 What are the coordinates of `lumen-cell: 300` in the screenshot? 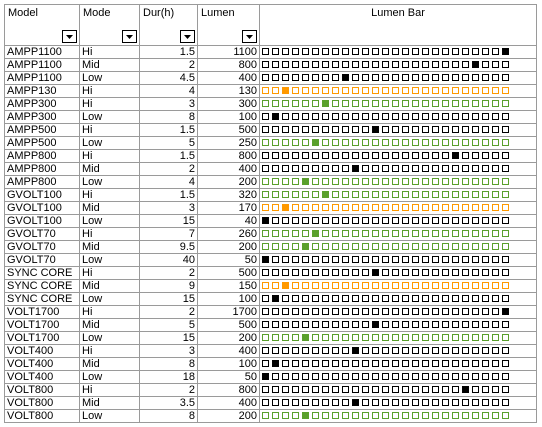 It's located at (228, 104).